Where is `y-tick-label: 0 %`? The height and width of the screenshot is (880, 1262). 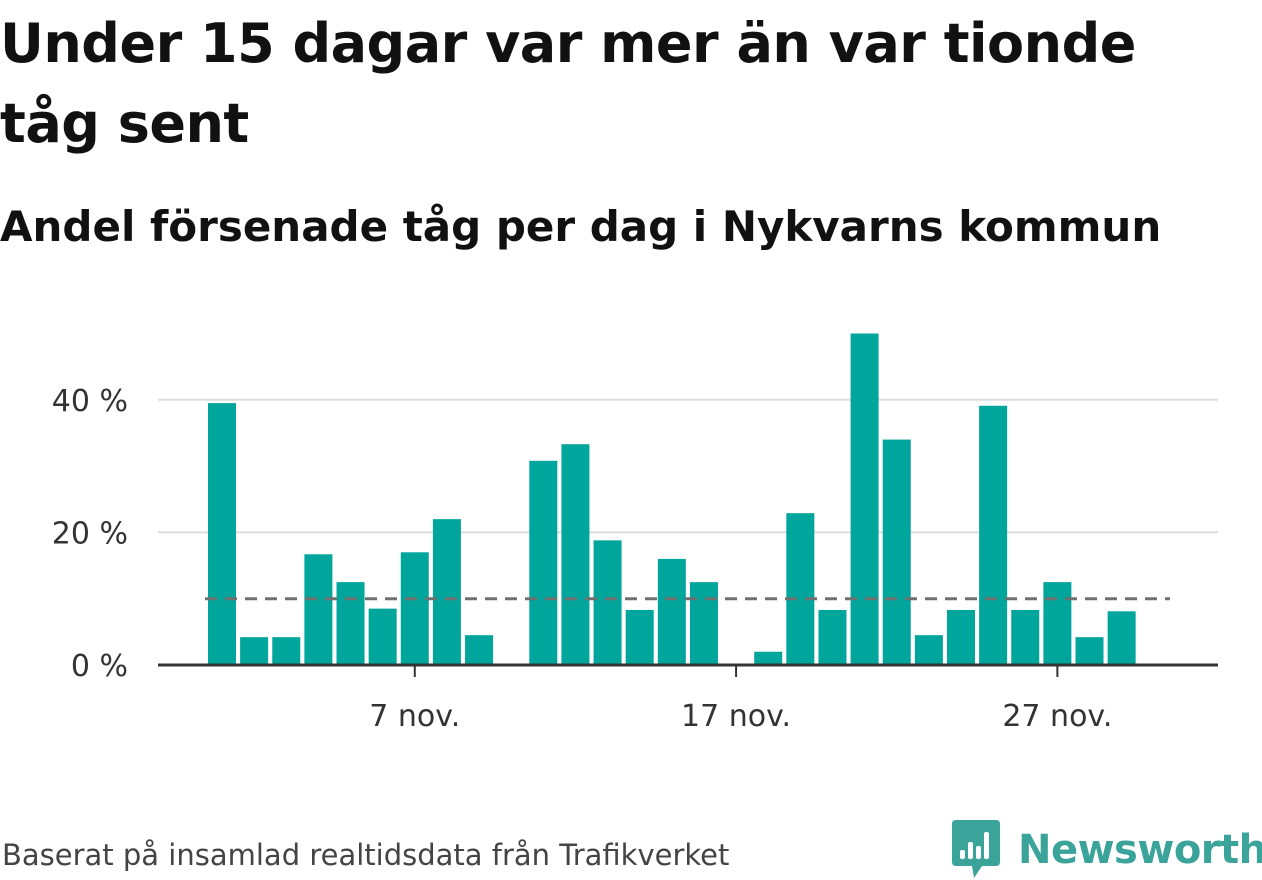
y-tick-label: 0 % is located at coordinates (99, 666).